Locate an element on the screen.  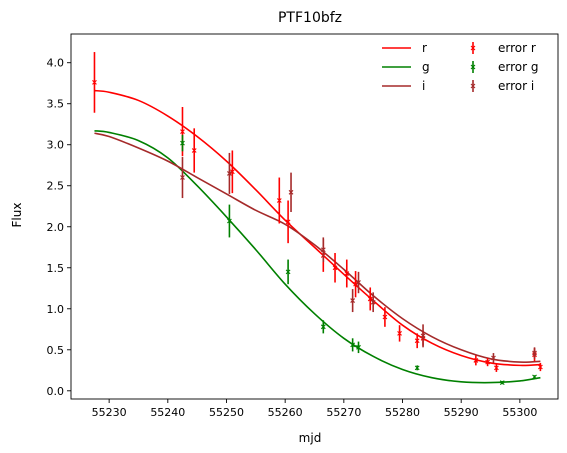
x-tick-label: 55230 is located at coordinates (109, 412).